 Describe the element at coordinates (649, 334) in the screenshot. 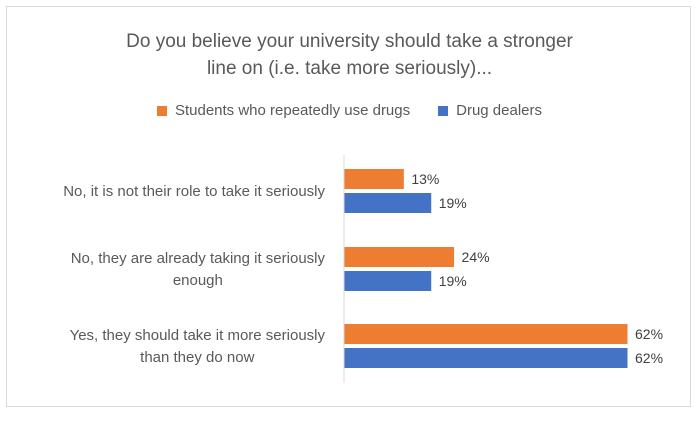

I see `data-label-series-0-category-2: 62%` at that location.